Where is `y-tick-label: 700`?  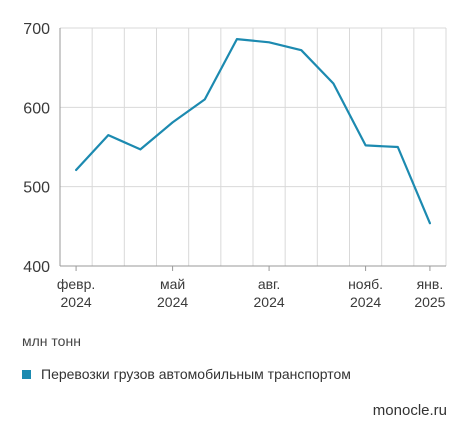
y-tick-label: 700 is located at coordinates (36, 29).